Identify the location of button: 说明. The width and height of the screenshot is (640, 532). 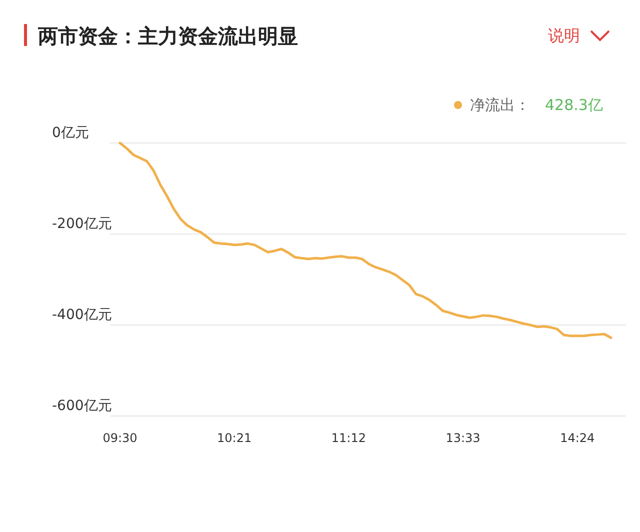
(579, 35).